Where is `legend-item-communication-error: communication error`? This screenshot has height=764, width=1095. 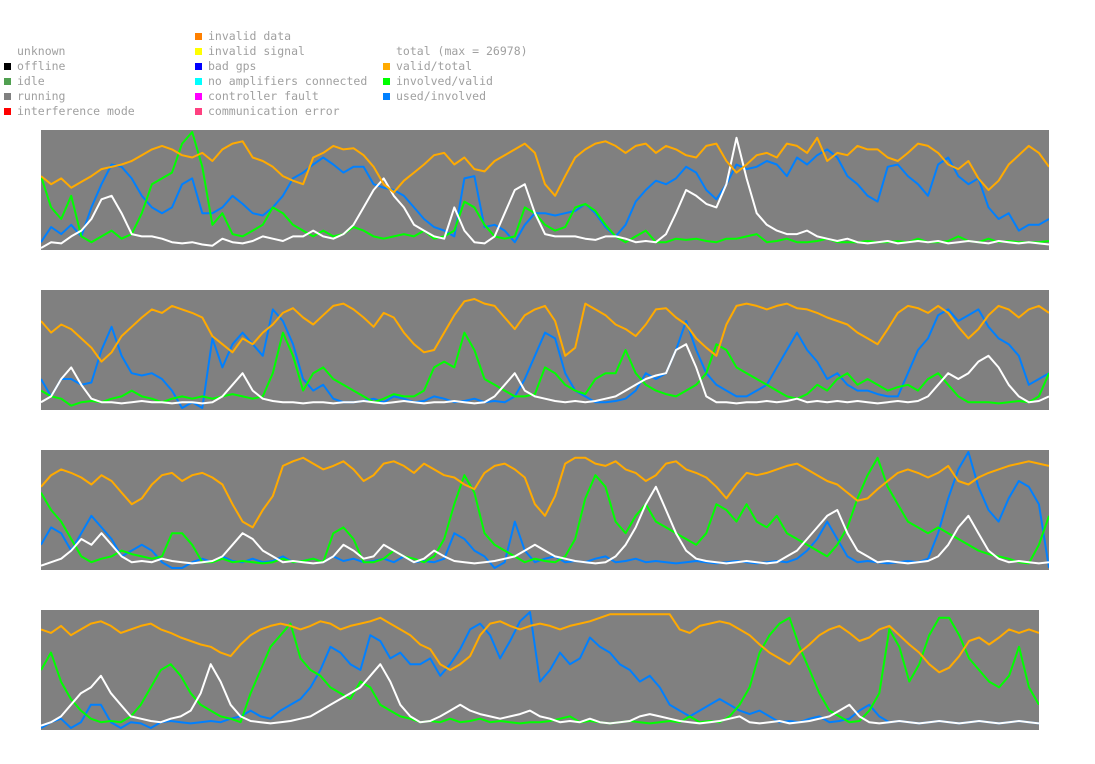
legend-item-communication-error: communication error is located at coordinates (267, 111).